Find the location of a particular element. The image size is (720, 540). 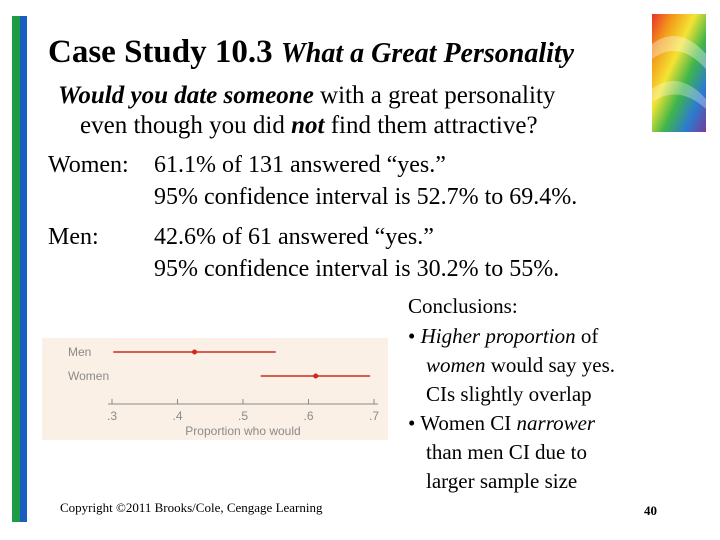

ci-chart: Men Women .3 .4 .5 .6 .7 Proportion who would is located at coordinates (215, 389).